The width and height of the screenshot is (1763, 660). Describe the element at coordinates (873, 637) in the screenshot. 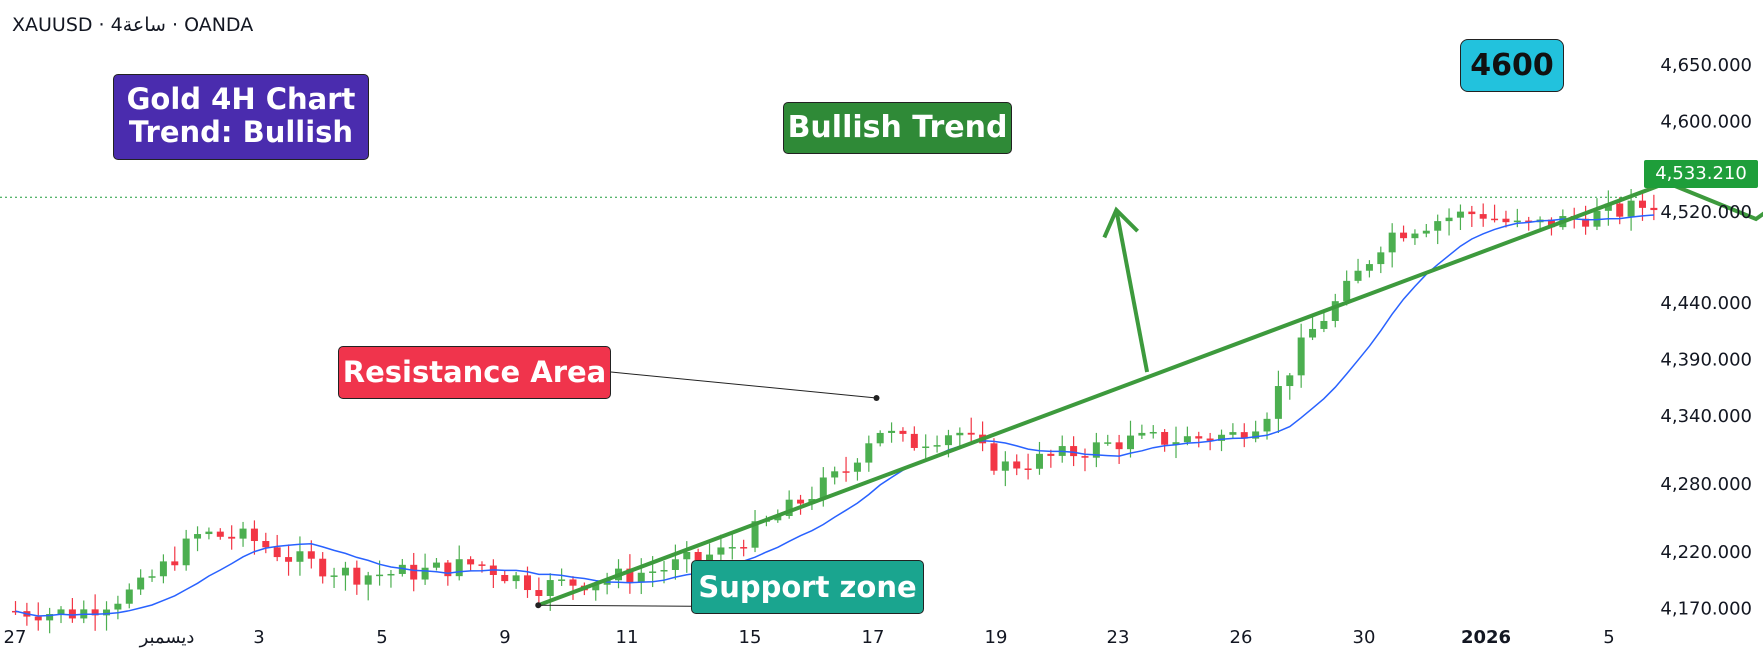

I see `x-tick-label: 17` at that location.